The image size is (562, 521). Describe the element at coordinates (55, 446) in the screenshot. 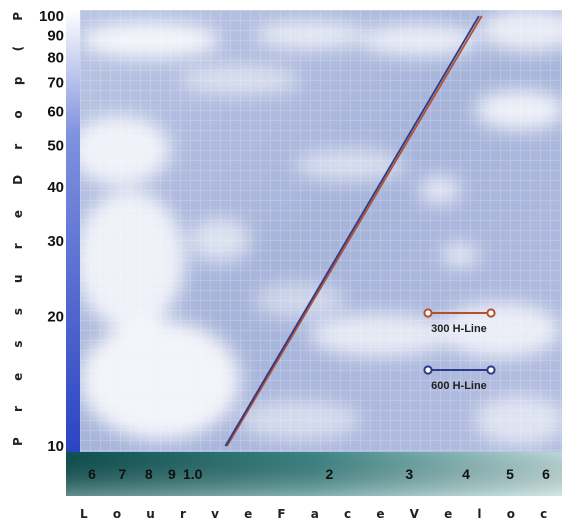

I see `y-tick-label: 10` at that location.